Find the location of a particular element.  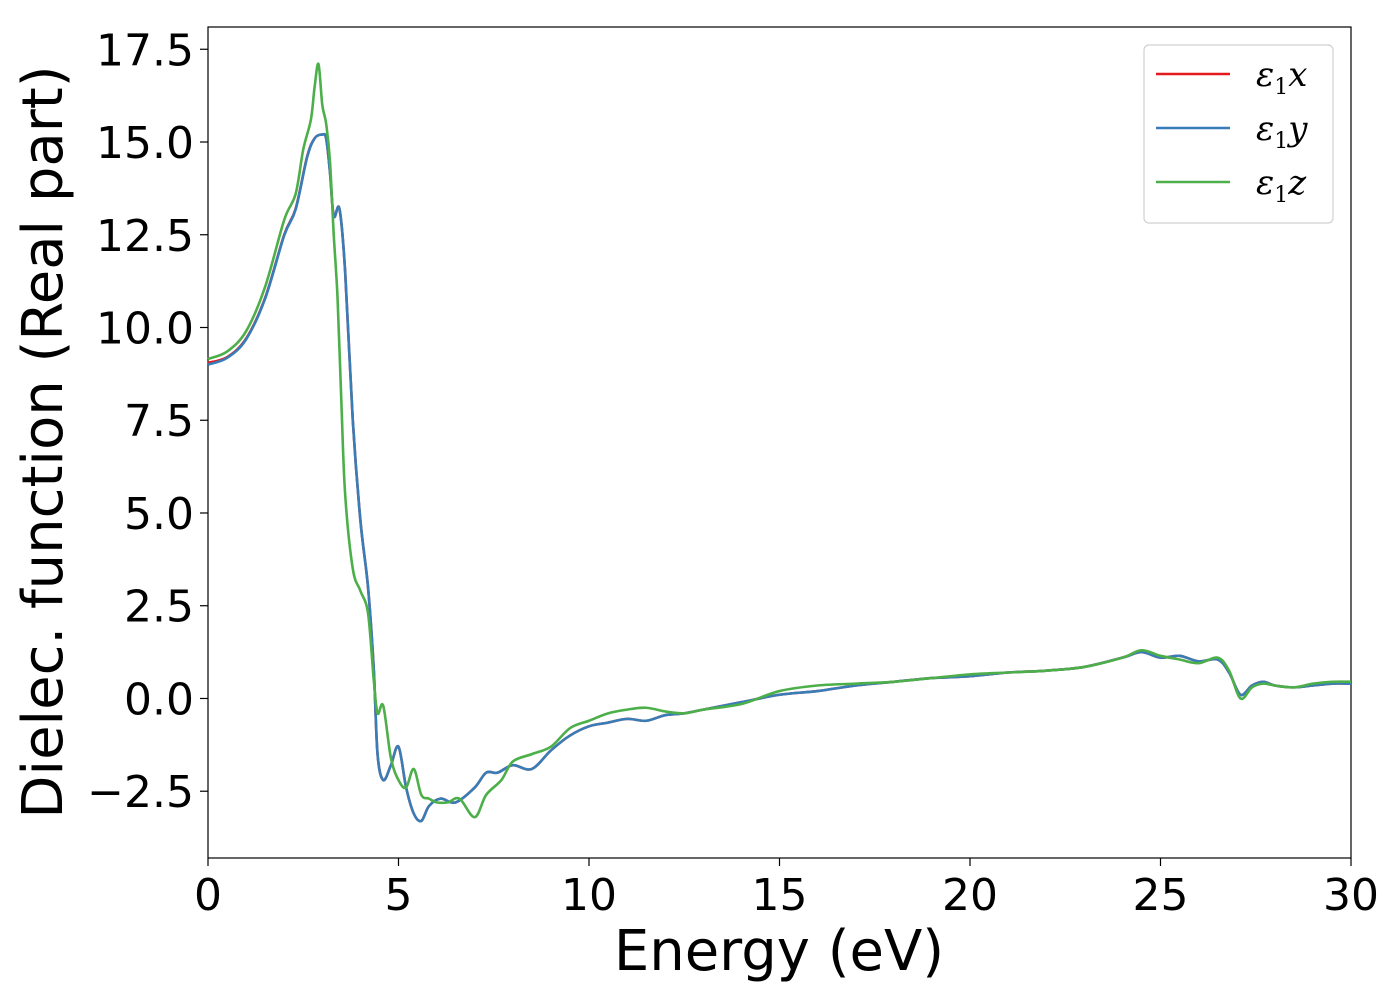

y-tick-label: 15.0 is located at coordinates (145, 143).